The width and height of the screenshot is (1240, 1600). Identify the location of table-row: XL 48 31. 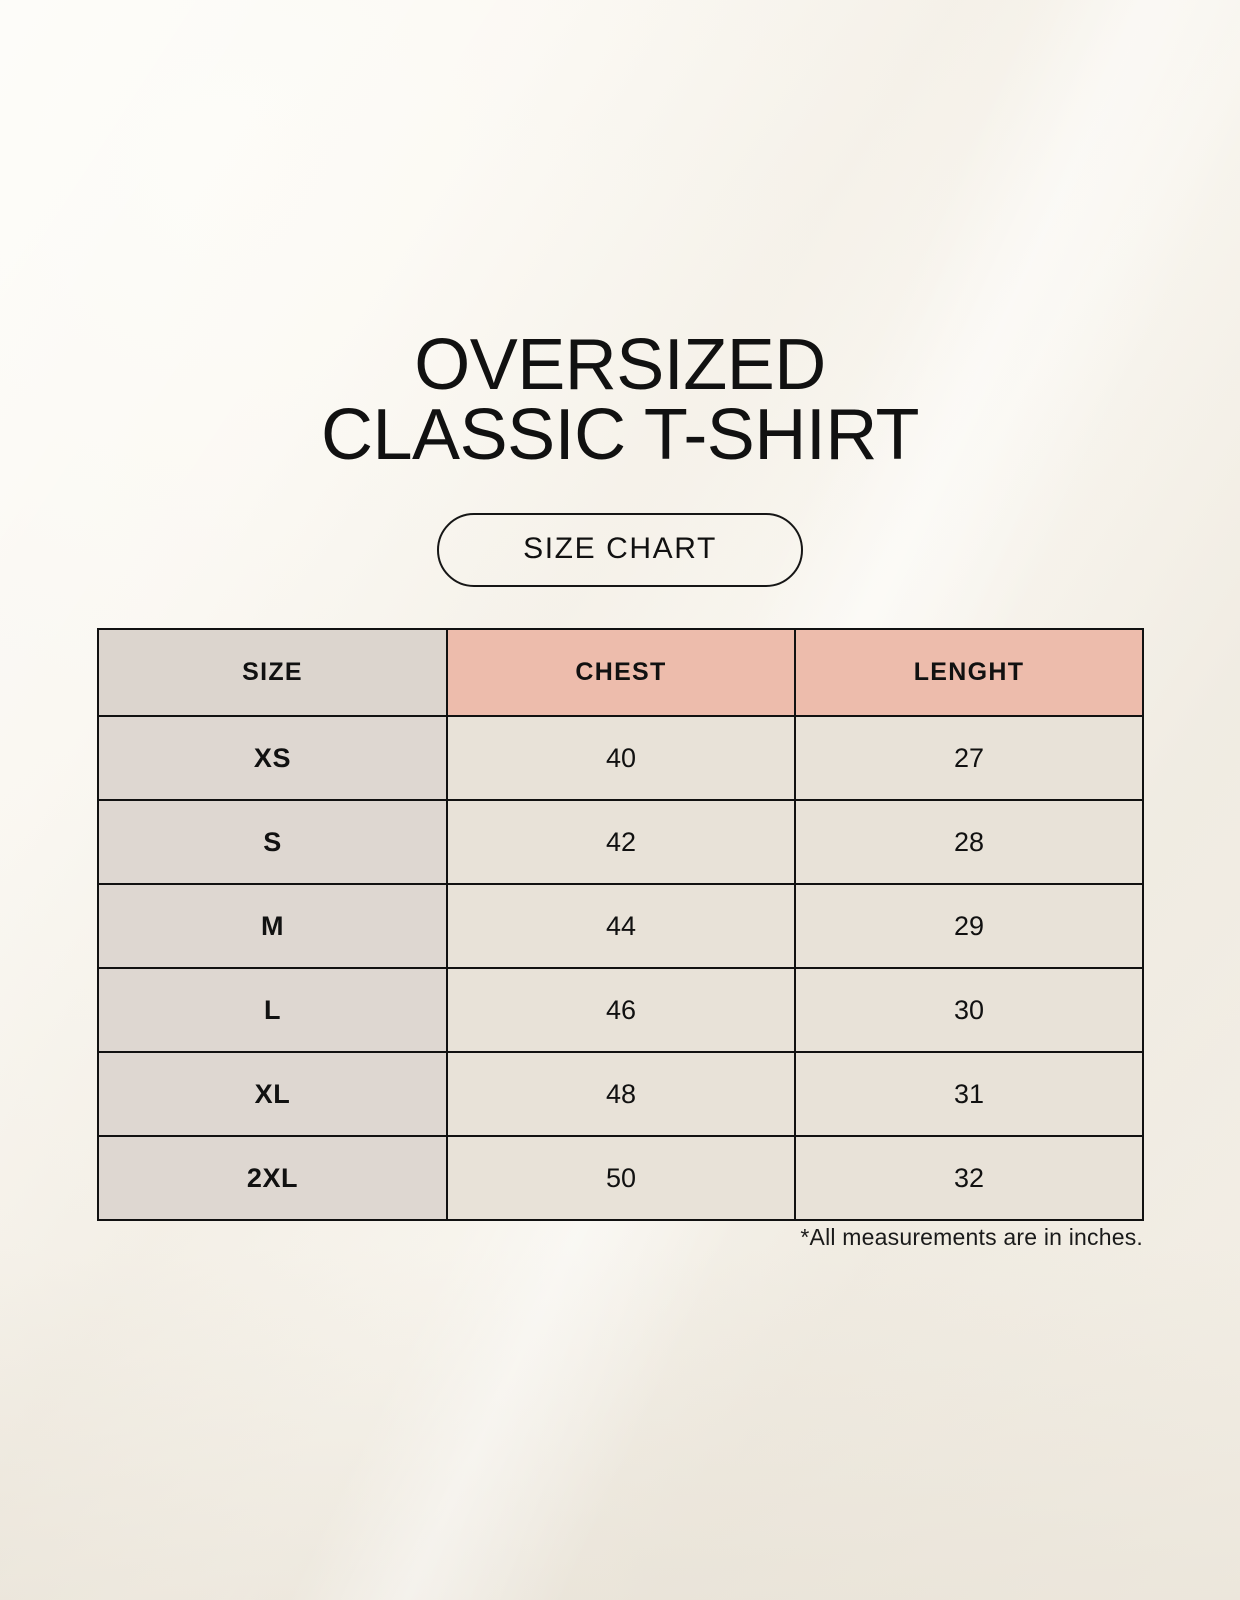
(620, 1094).